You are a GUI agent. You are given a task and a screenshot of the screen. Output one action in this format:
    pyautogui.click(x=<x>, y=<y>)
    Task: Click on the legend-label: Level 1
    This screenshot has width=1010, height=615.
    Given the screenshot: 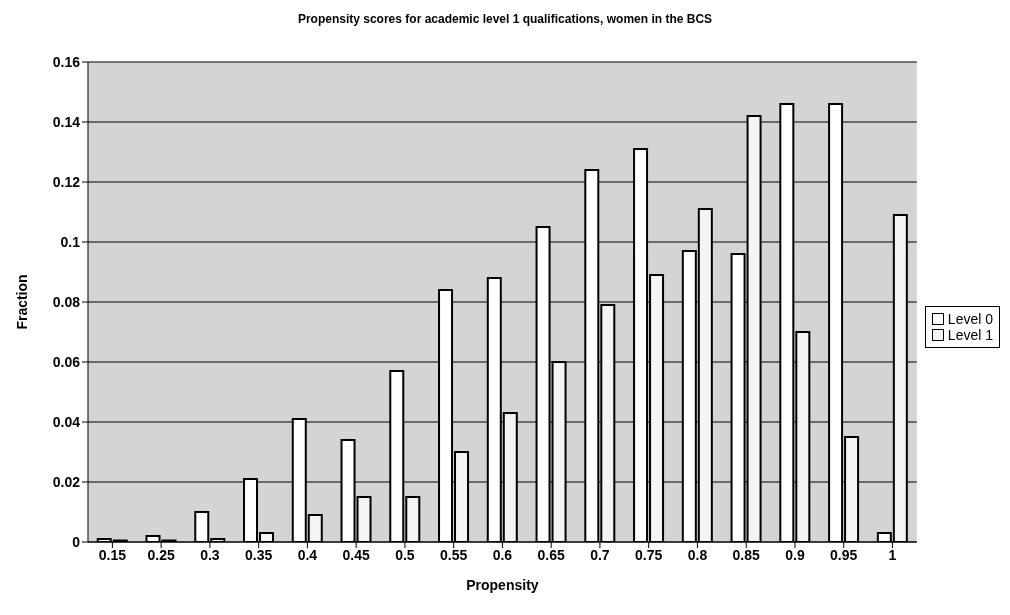 What is the action you would take?
    pyautogui.click(x=970, y=335)
    